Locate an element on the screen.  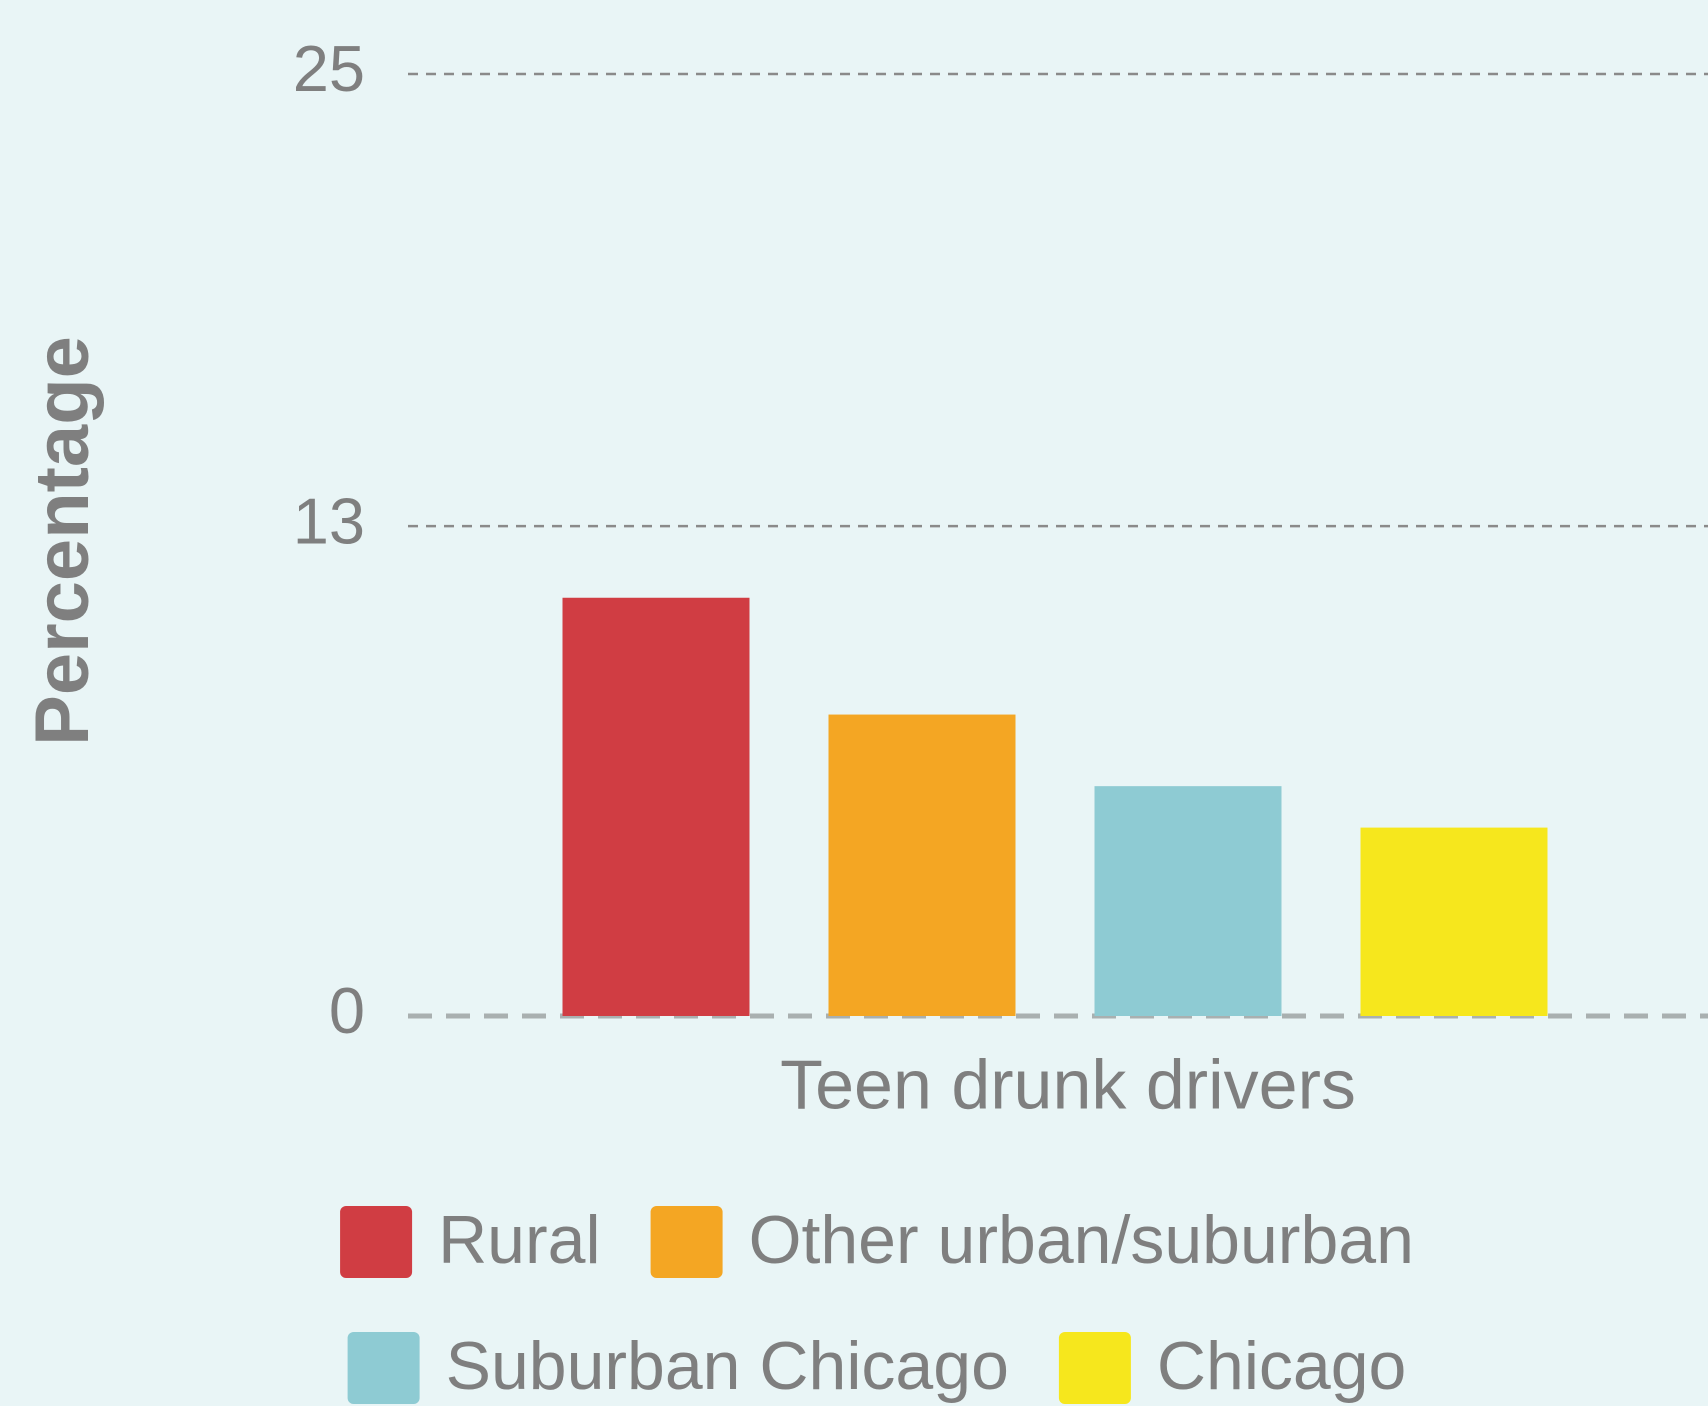
y-tick-label: 0 is located at coordinates (347, 1010).